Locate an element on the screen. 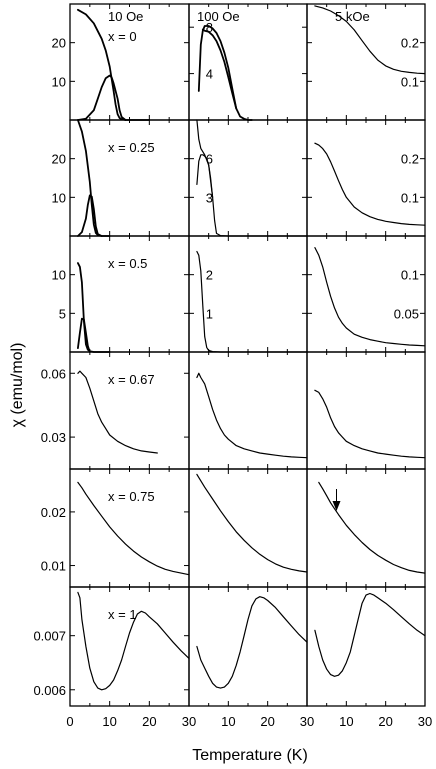 Image resolution: width=436 pixels, height=769 pixels. panel-r5-c2: 10 20 30 is located at coordinates (369, 657).